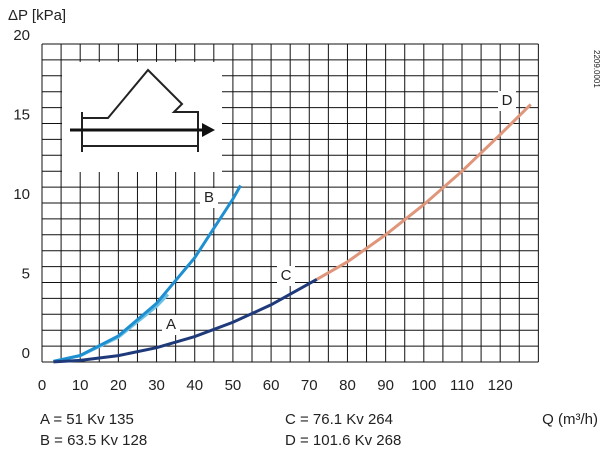 This screenshot has height=456, width=602. I want to click on y-axis-title: ΔP [kPa], so click(37, 15).